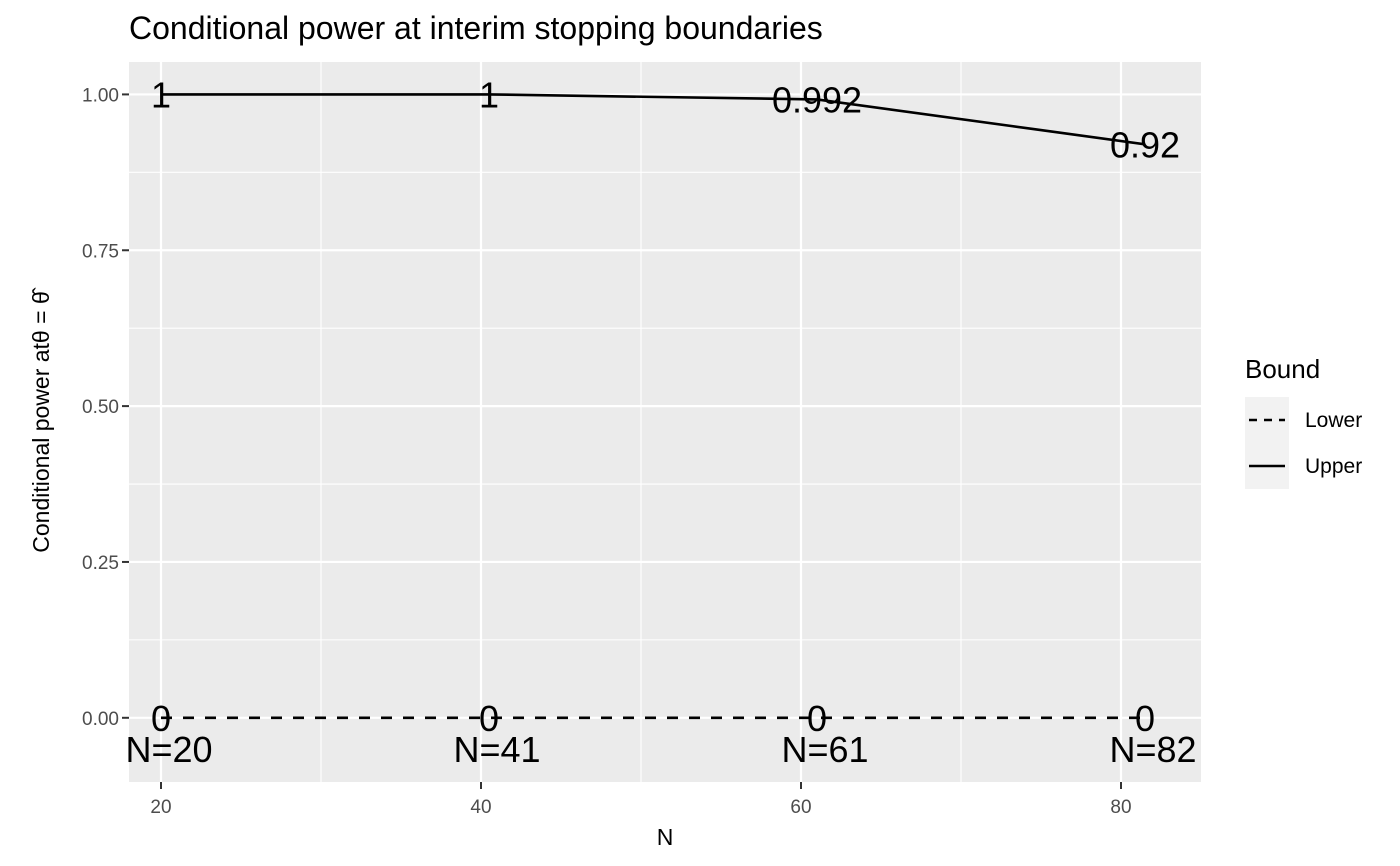  I want to click on y-axis-title-prefix: Conditional power at, so click(41, 447).